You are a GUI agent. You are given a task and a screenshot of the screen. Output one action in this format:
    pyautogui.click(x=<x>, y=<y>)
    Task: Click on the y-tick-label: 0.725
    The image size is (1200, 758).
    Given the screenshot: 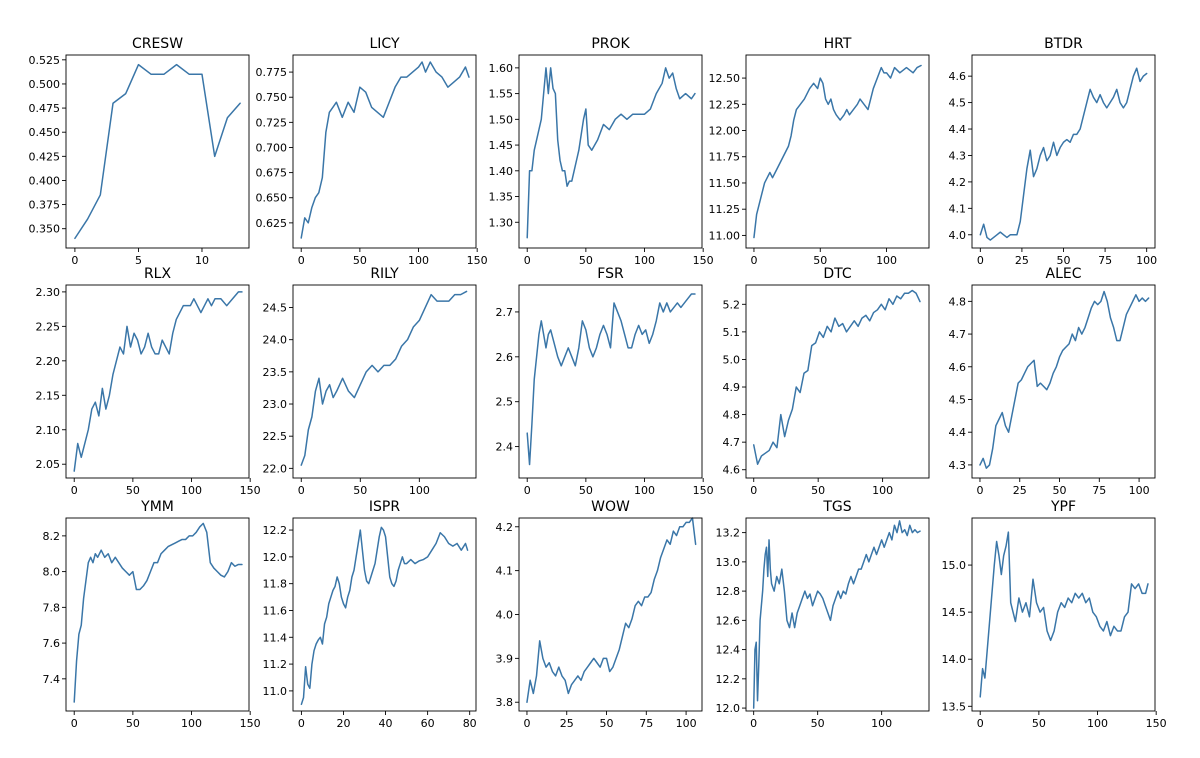 What is the action you would take?
    pyautogui.click(x=272, y=122)
    